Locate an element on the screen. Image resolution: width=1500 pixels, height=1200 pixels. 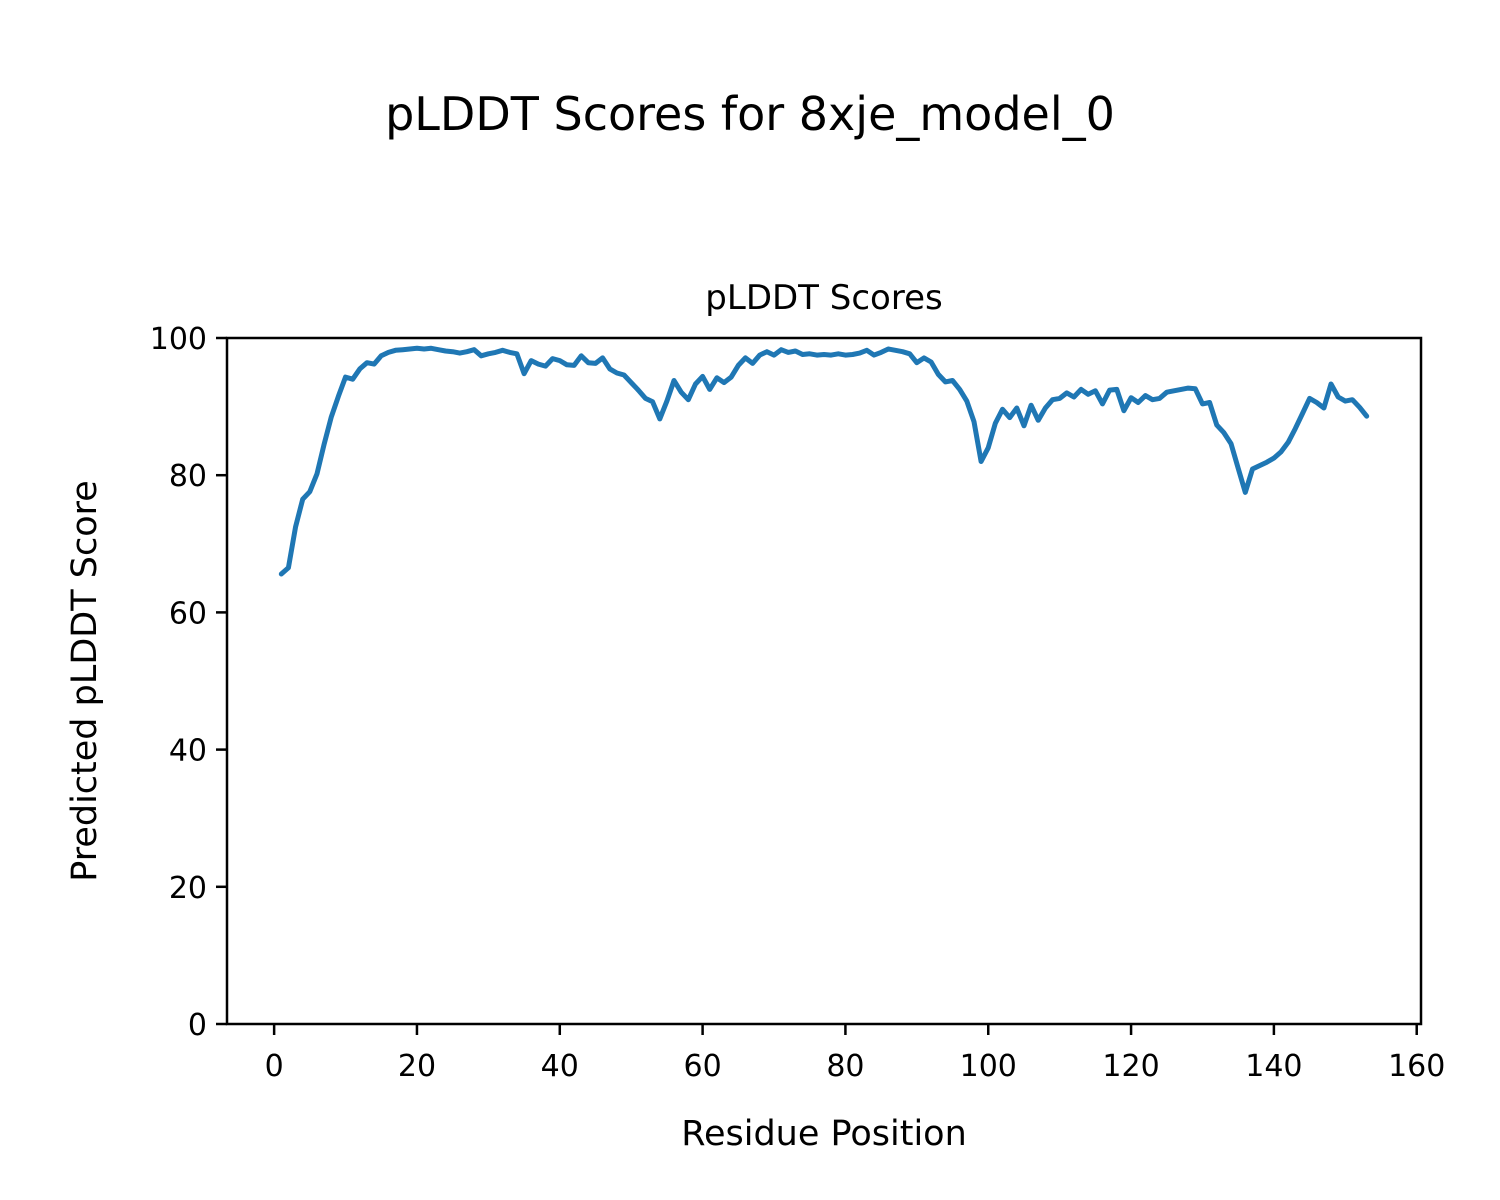
axes-title: pLDDT Scores is located at coordinates (824, 298).